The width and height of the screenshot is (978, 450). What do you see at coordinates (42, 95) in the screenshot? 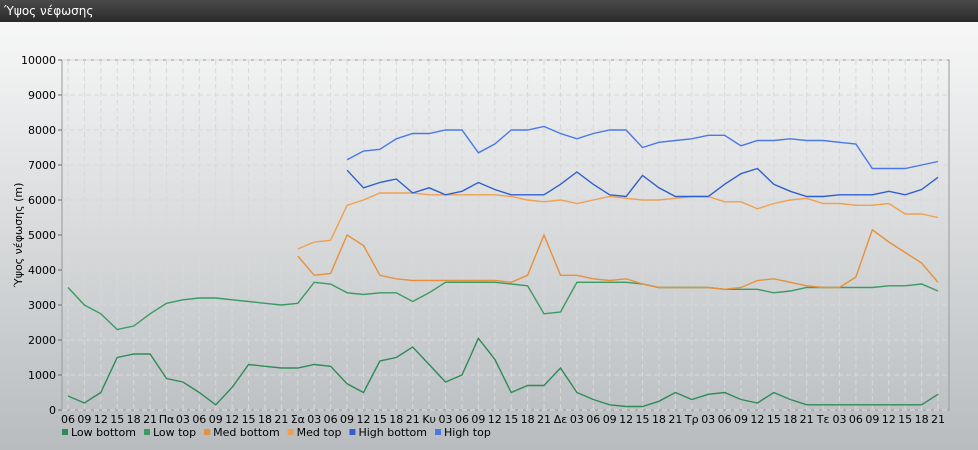
I see `y-tick-label: 9000` at bounding box center [42, 95].